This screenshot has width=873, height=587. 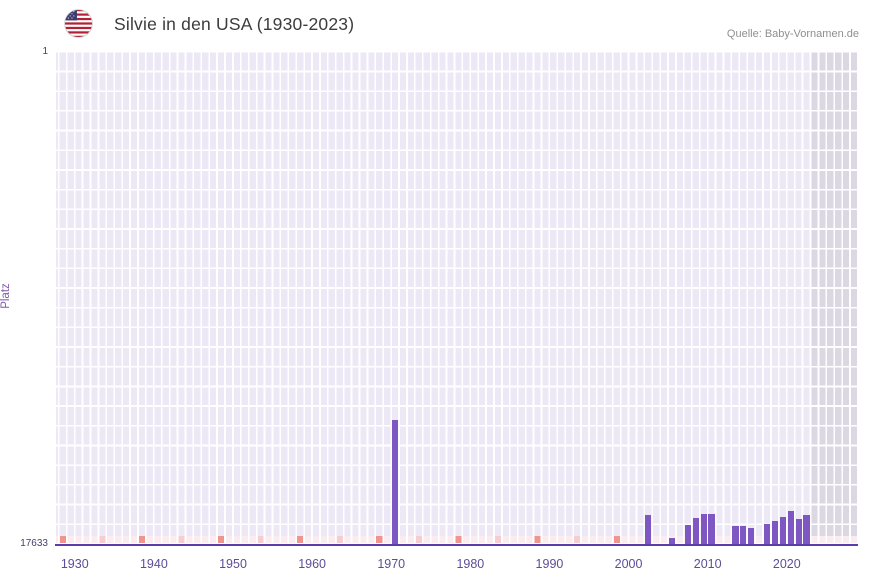 I want to click on x-tick-label: 2020, so click(x=786, y=564).